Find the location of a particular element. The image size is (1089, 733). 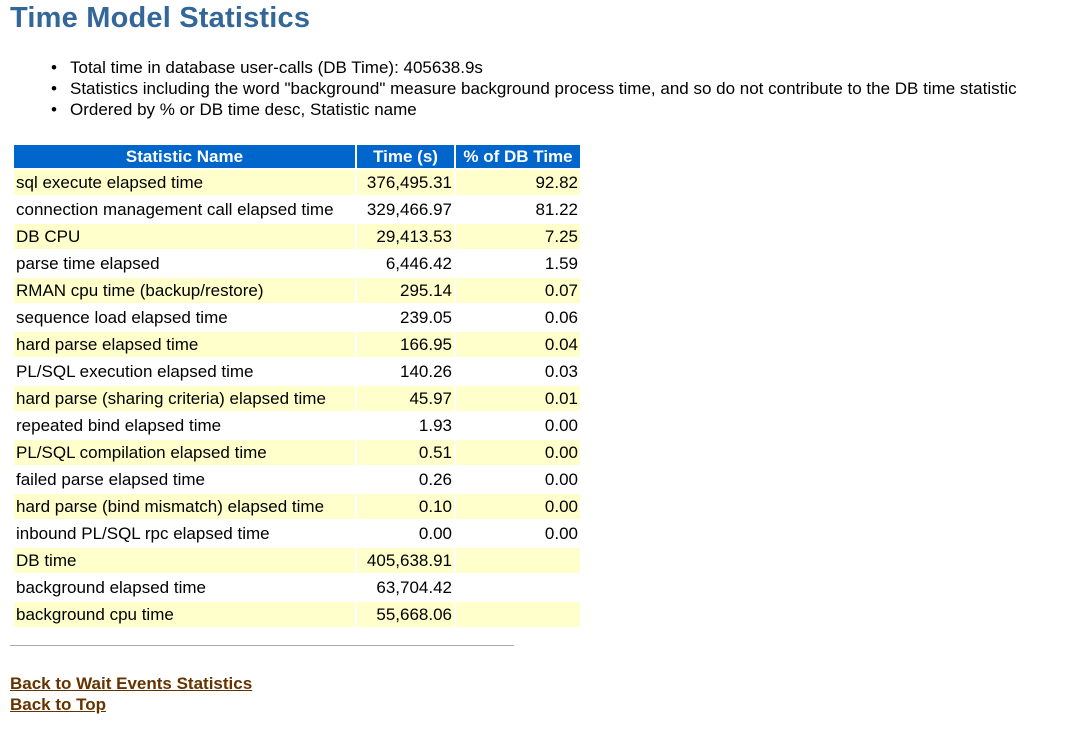

cell-time: 405,638.91 is located at coordinates (405, 560).